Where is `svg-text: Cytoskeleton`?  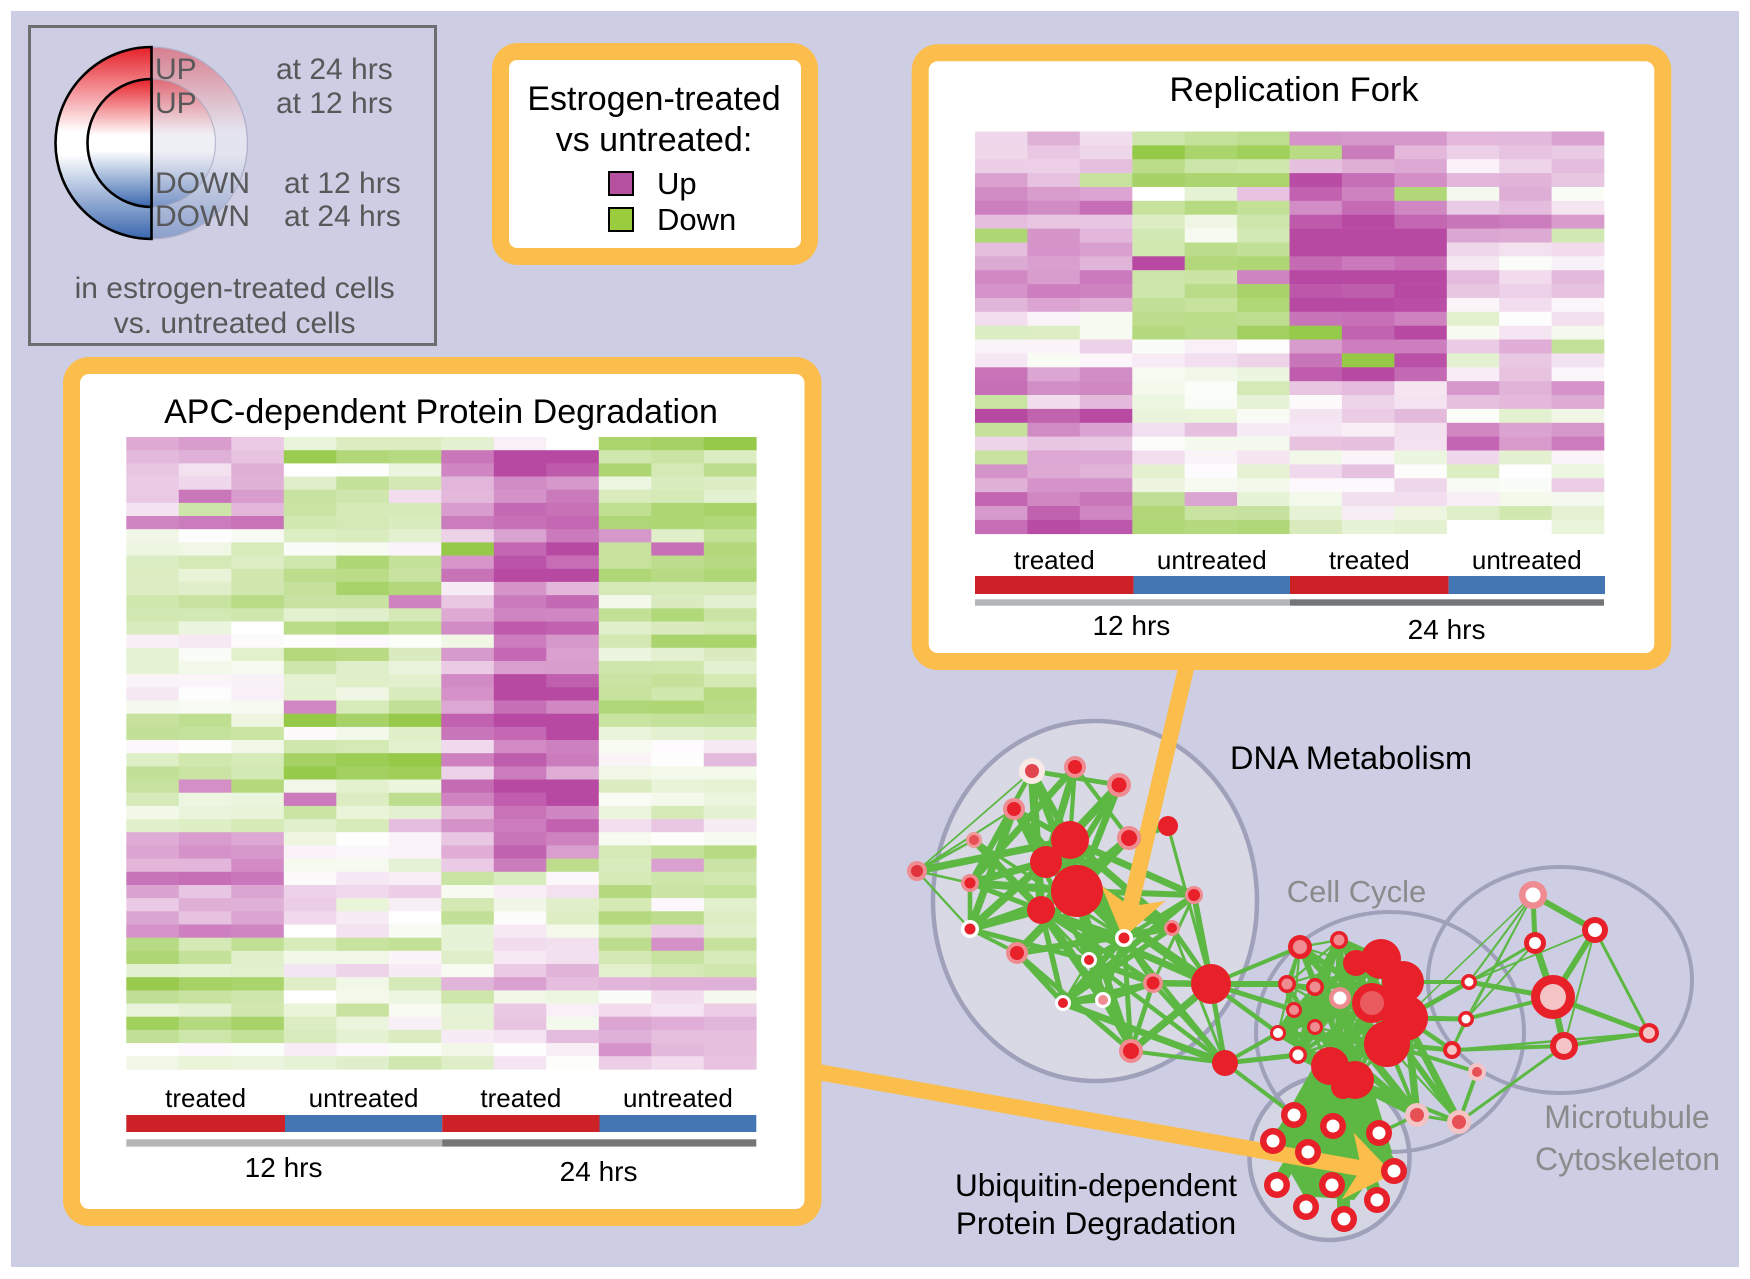
svg-text: Cytoskeleton is located at coordinates (1627, 1159).